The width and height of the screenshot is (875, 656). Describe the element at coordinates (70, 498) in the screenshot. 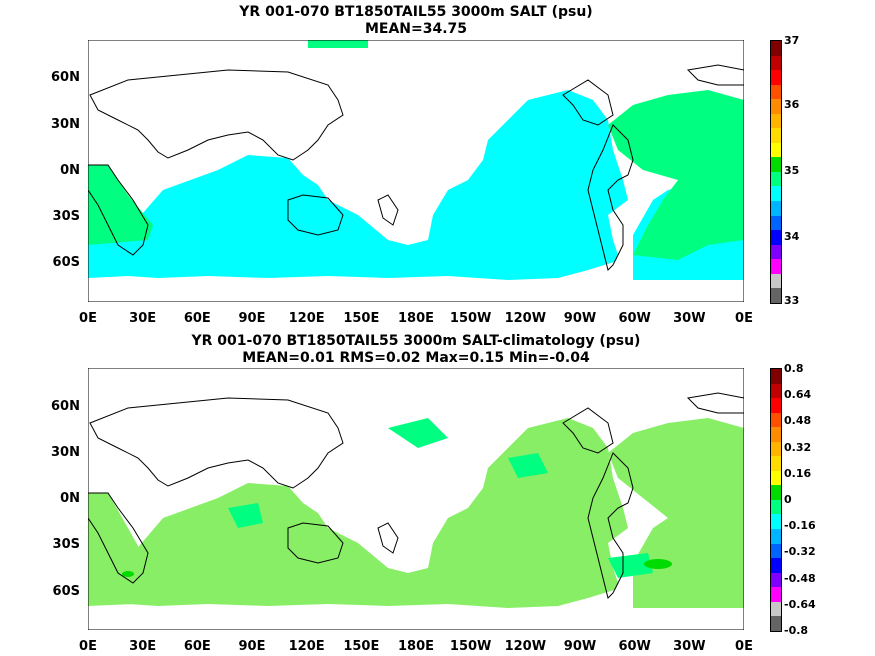

I see `panel2-lat-label: 0N` at that location.